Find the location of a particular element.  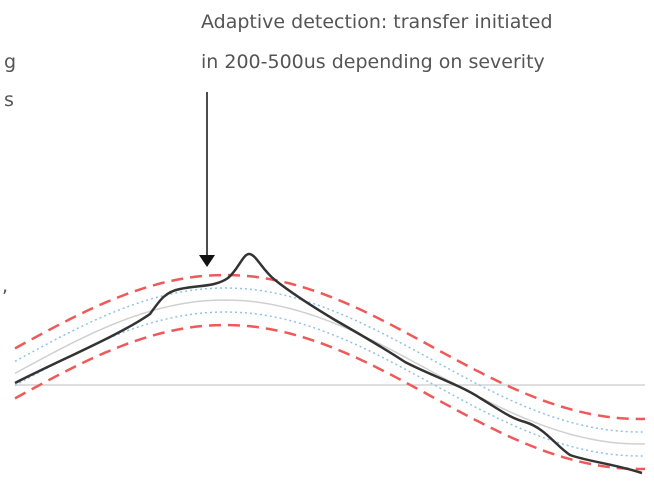

cut-text: s is located at coordinates (9, 100).